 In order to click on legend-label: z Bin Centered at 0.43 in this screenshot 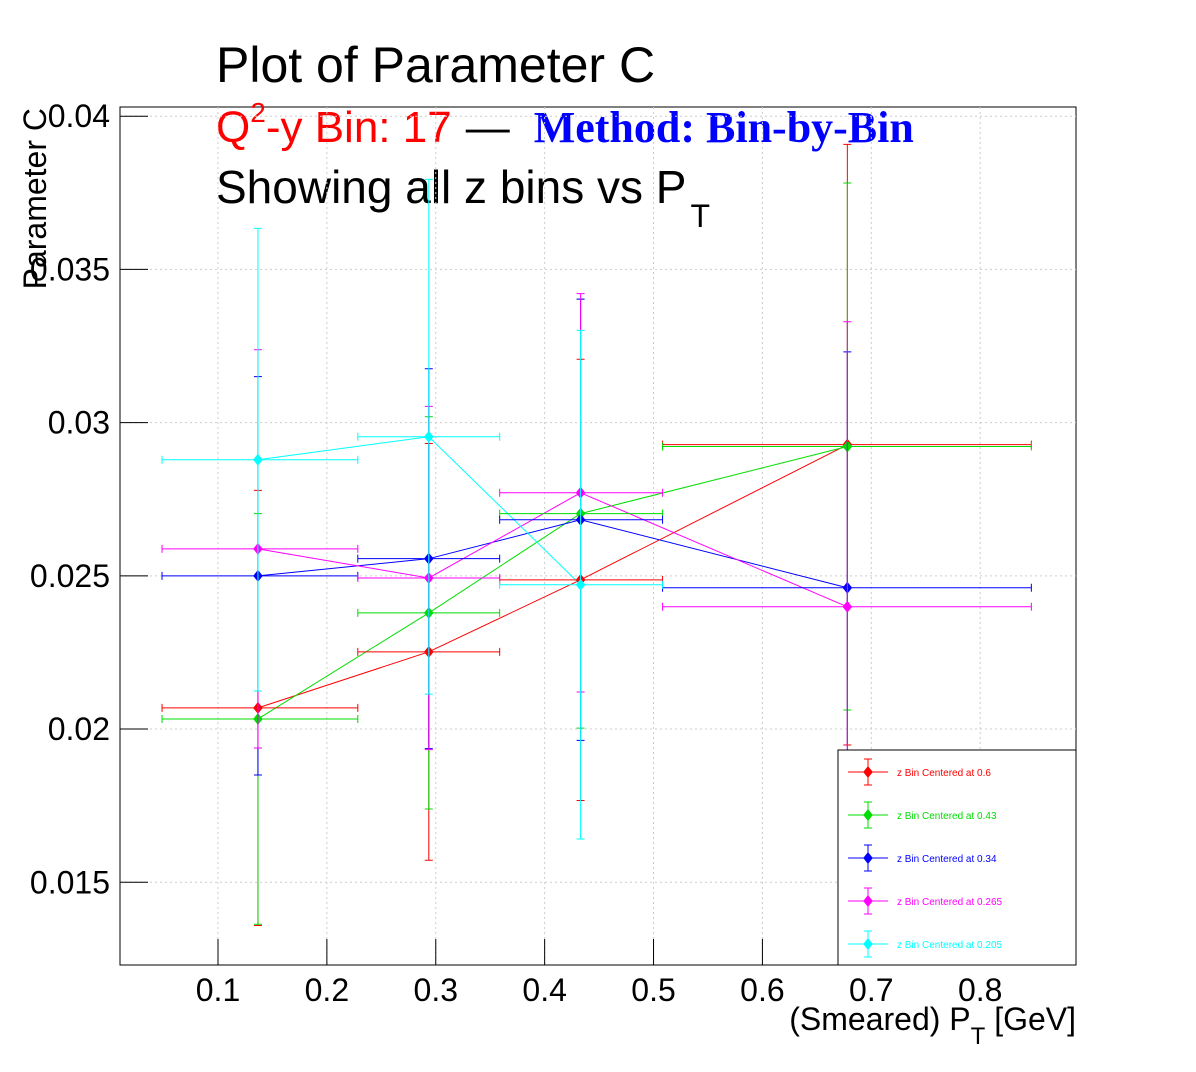, I will do `click(947, 816)`.